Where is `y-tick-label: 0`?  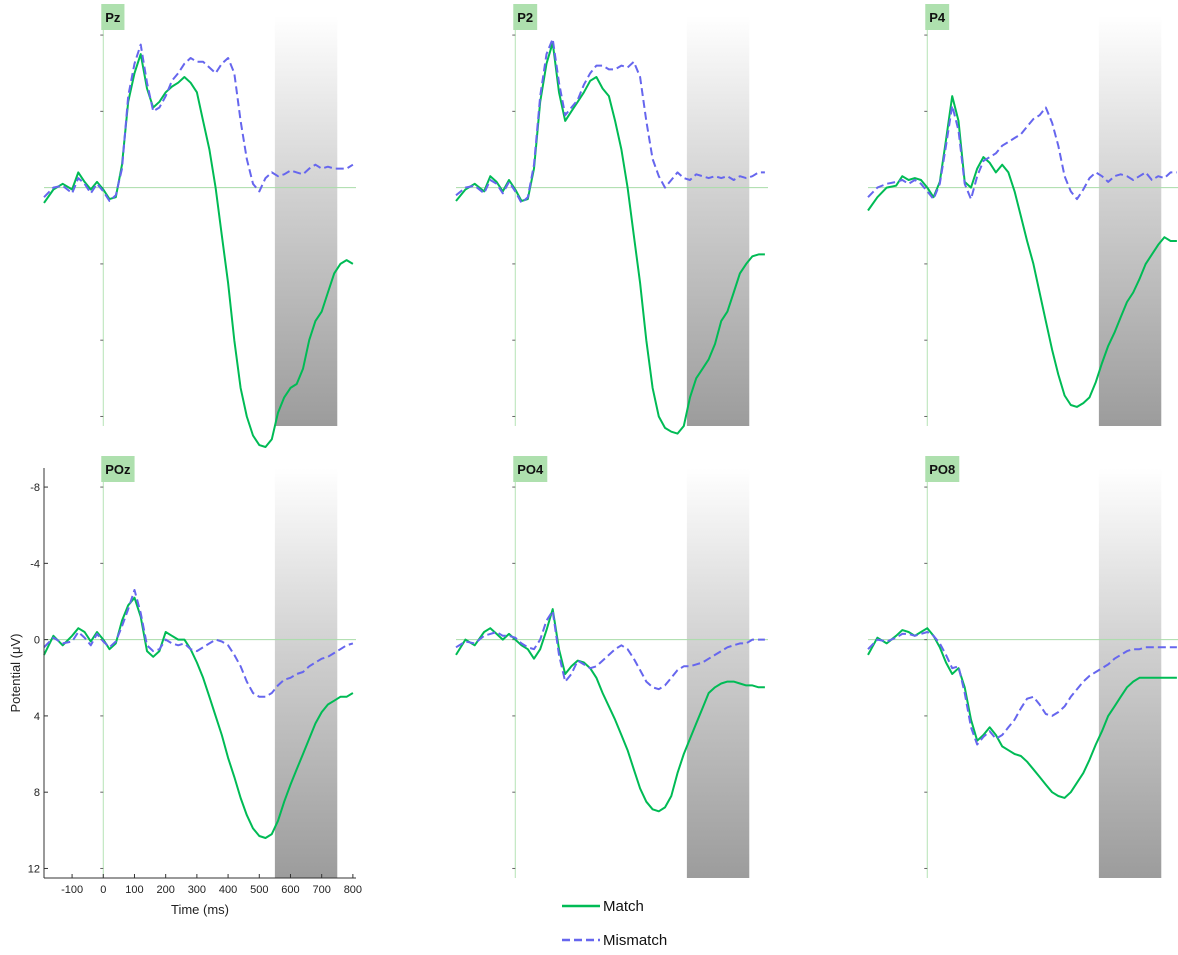 y-tick-label: 0 is located at coordinates (37, 641).